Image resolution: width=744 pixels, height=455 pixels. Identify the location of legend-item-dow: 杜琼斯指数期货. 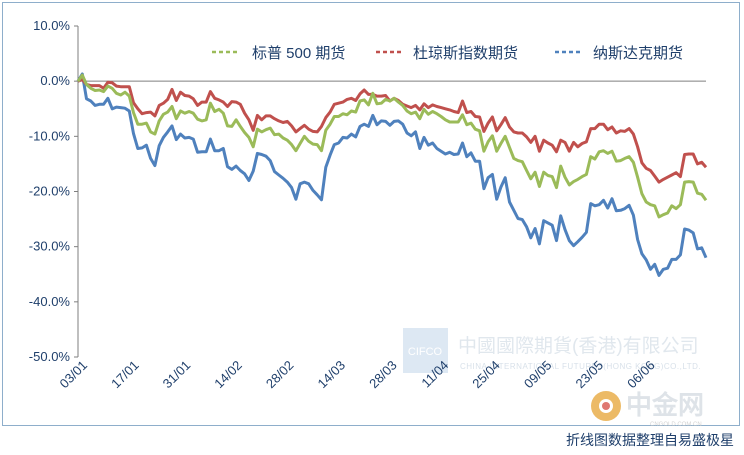
(447, 53).